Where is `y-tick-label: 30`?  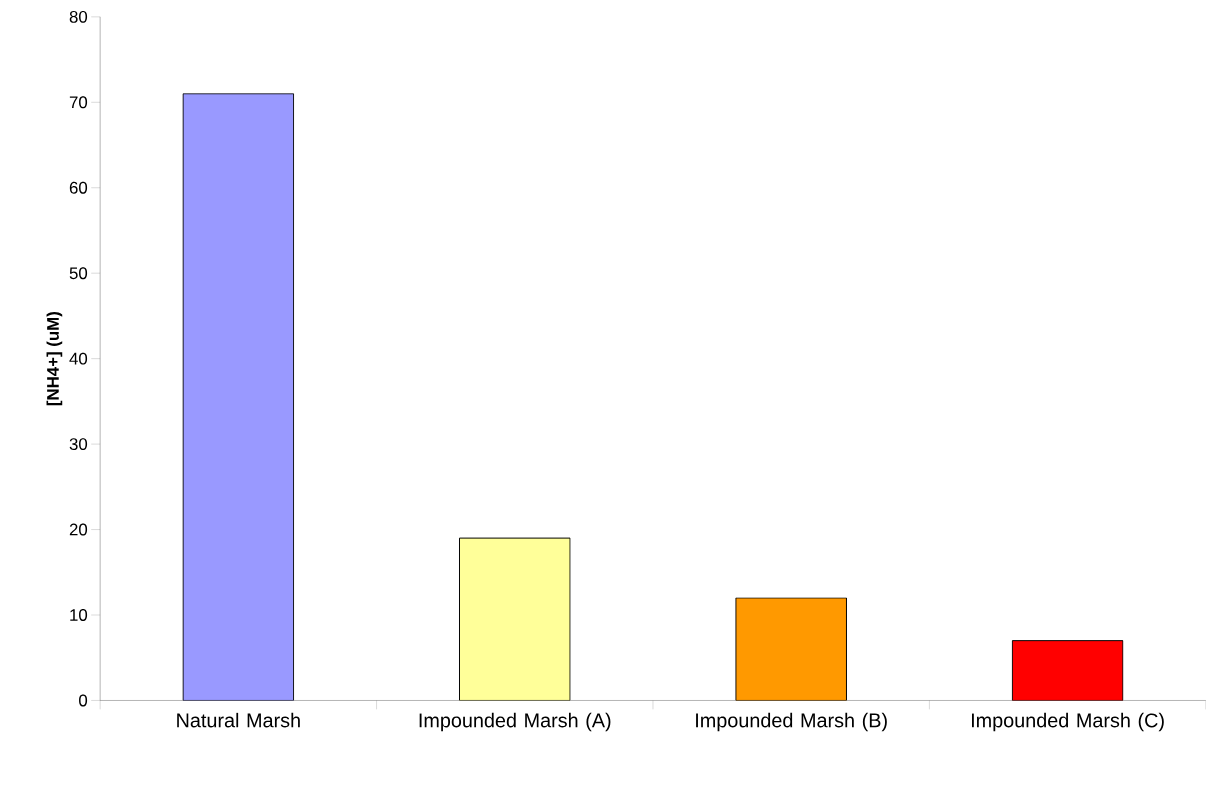 y-tick-label: 30 is located at coordinates (78, 444).